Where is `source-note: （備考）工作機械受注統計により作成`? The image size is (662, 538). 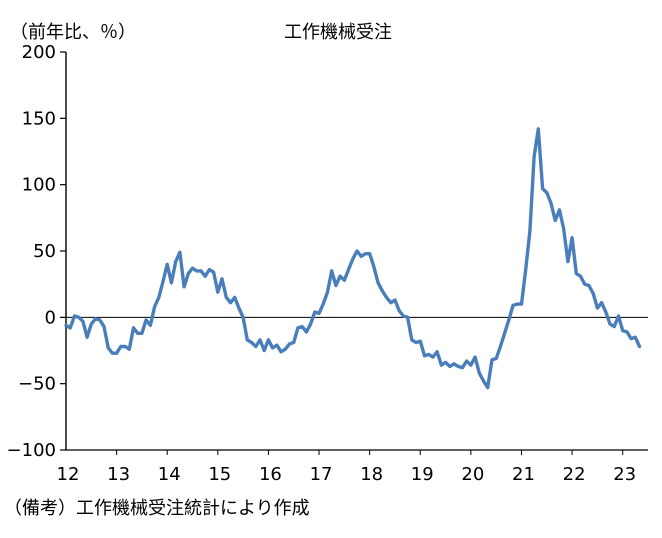
source-note: （備考）工作機械受注統計により作成 is located at coordinates (157, 508).